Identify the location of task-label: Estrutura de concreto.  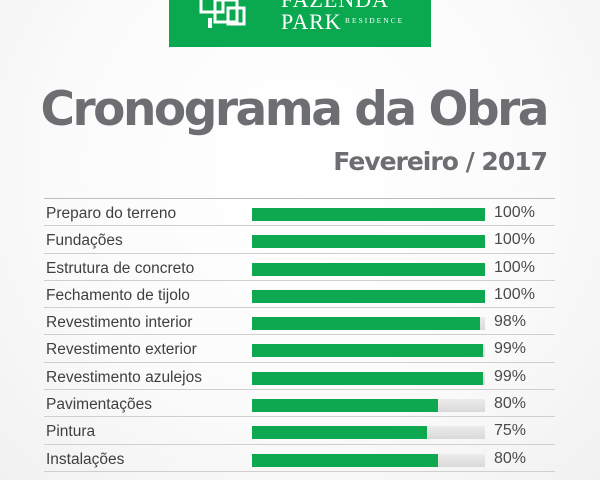
(120, 268).